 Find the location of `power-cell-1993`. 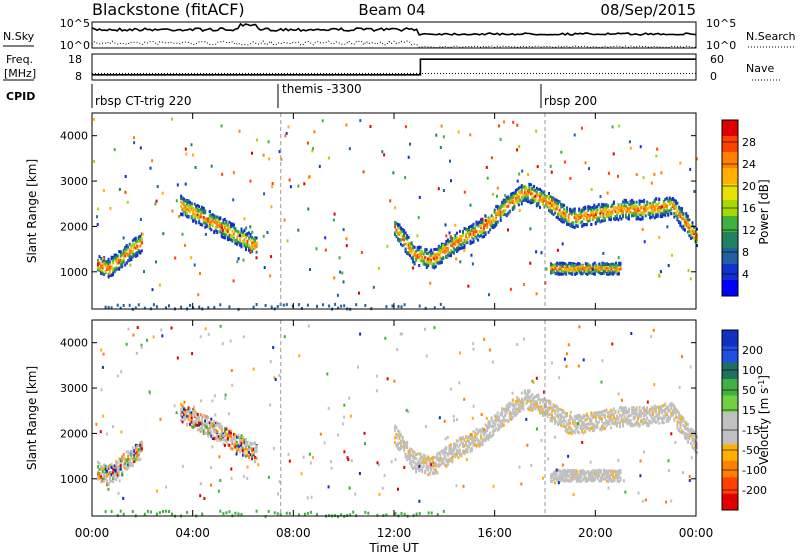

power-cell-1993 is located at coordinates (554, 272).